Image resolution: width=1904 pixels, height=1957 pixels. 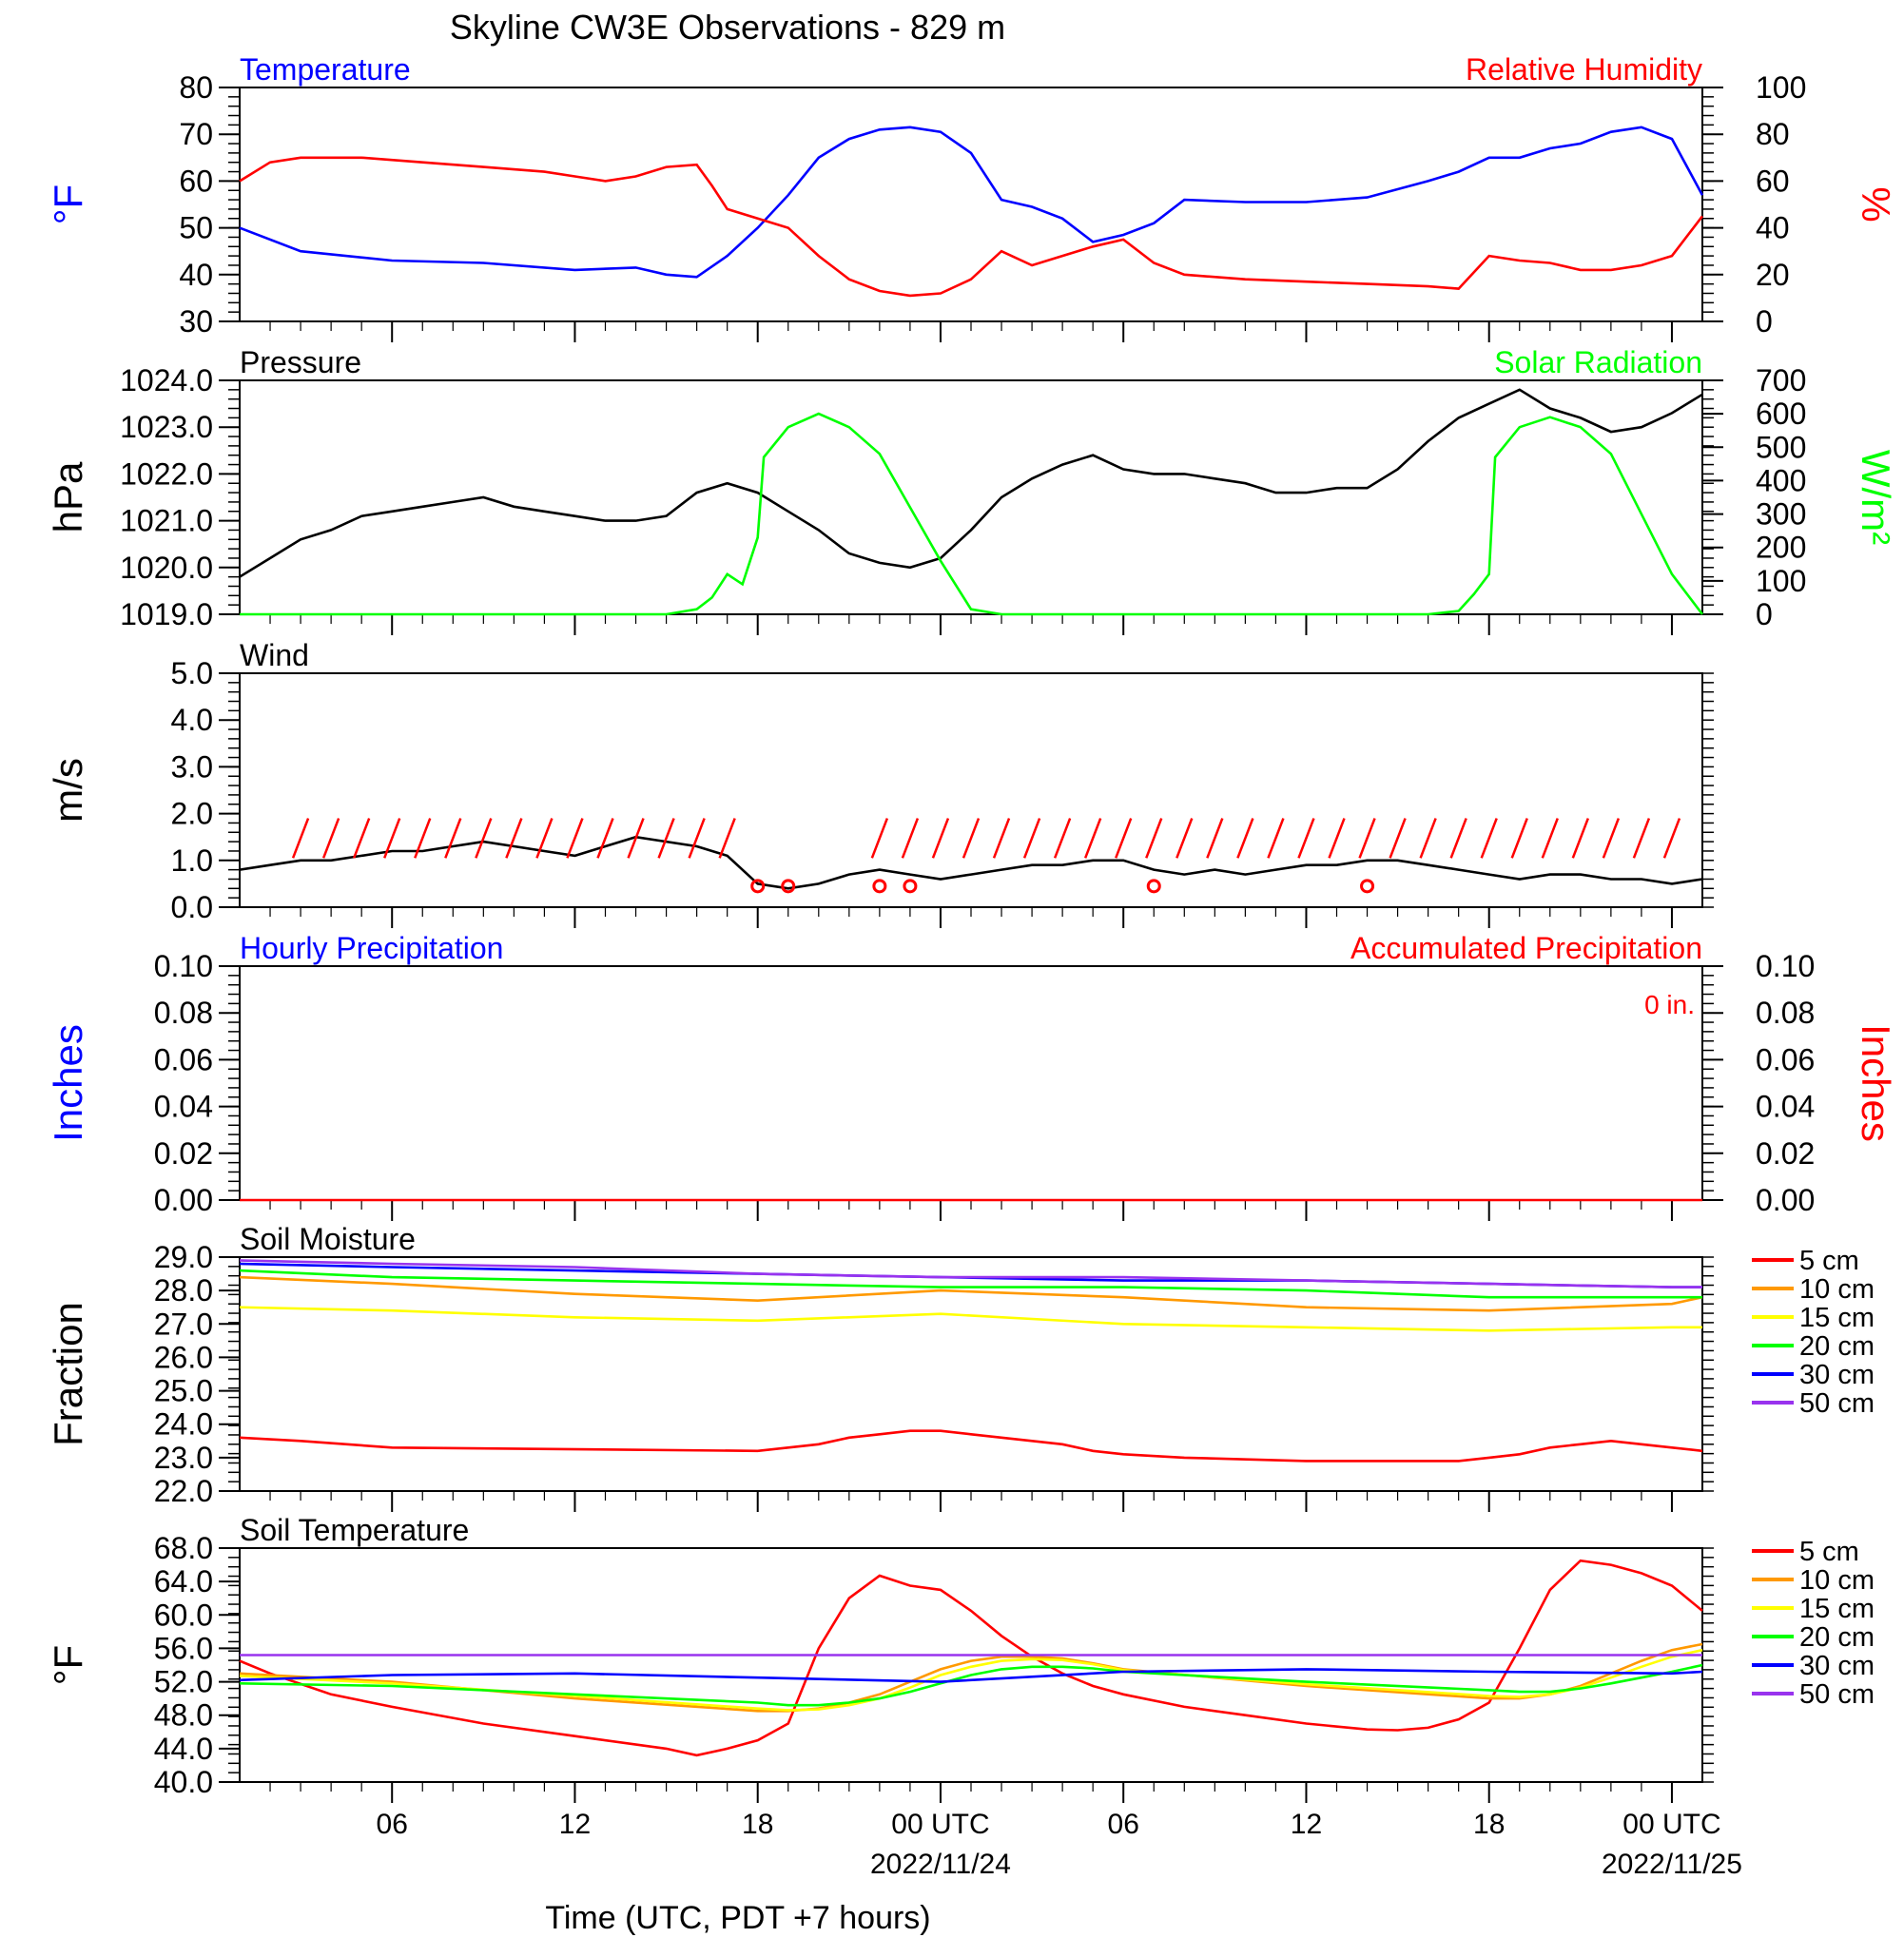 What do you see at coordinates (575, 1824) in the screenshot?
I see `x-tick-label: 12` at bounding box center [575, 1824].